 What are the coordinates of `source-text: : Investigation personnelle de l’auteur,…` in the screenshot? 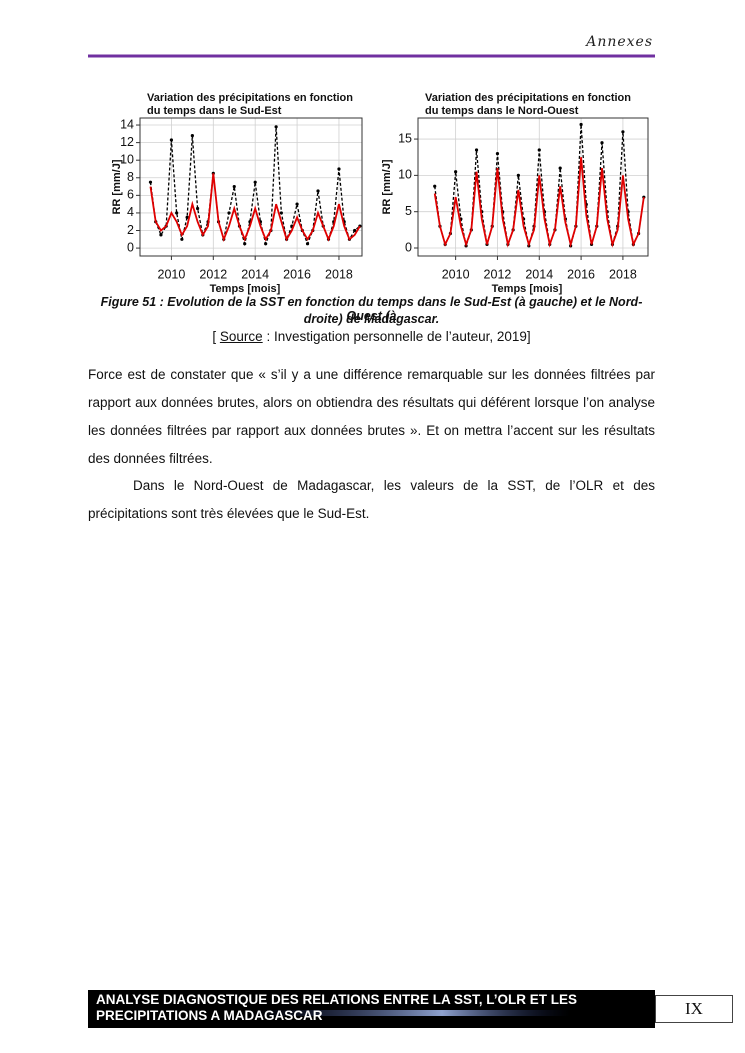 It's located at (398, 336).